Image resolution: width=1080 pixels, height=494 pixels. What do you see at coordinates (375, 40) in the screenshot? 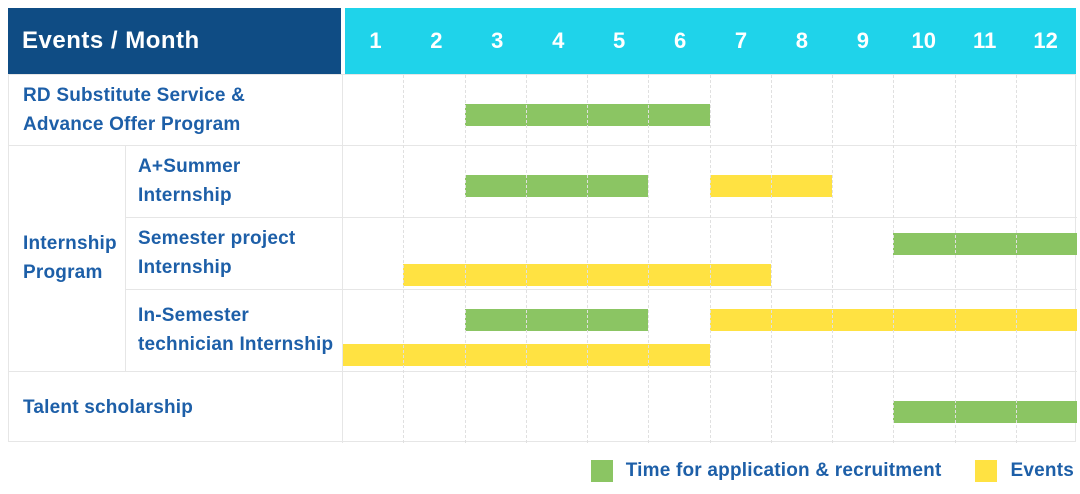
I see `month-header-1: 1` at bounding box center [375, 40].